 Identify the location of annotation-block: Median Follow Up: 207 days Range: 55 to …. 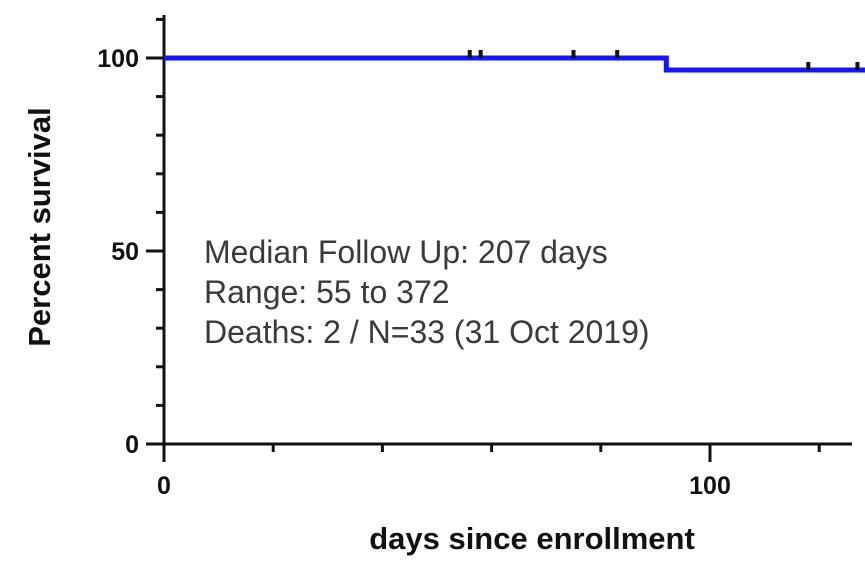
(427, 292).